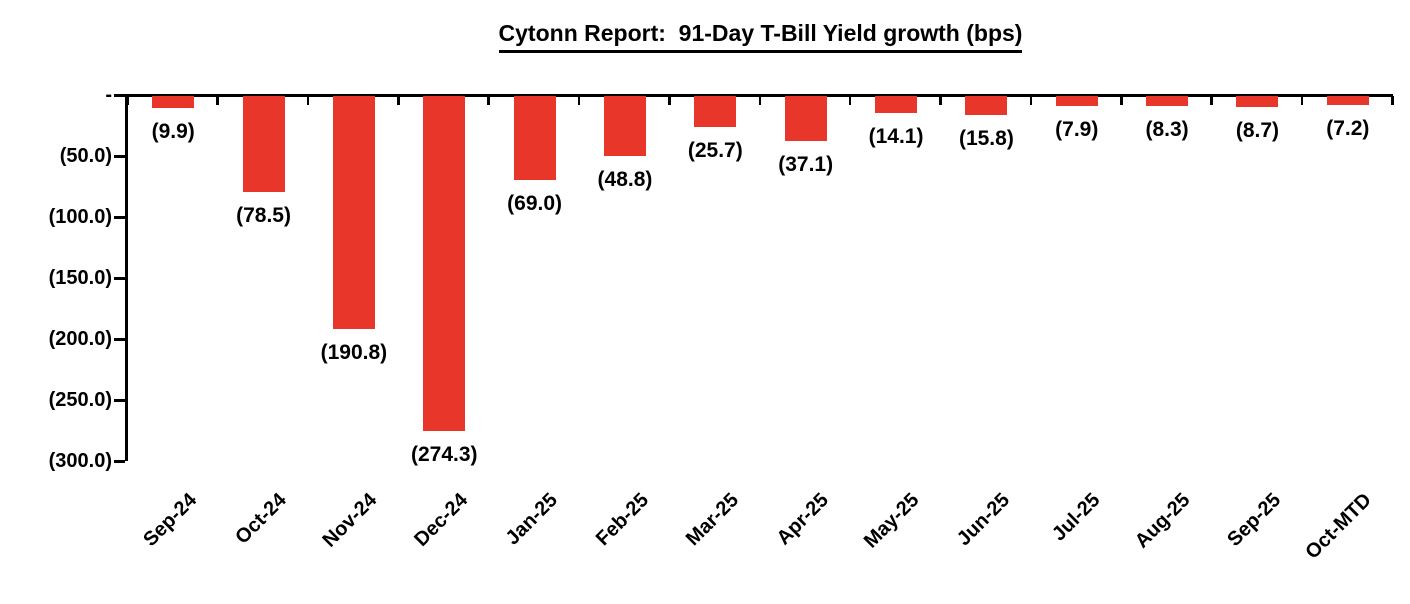 This screenshot has height=604, width=1410. What do you see at coordinates (983, 520) in the screenshot?
I see `x-axis-label-jun-25: Jun-25` at bounding box center [983, 520].